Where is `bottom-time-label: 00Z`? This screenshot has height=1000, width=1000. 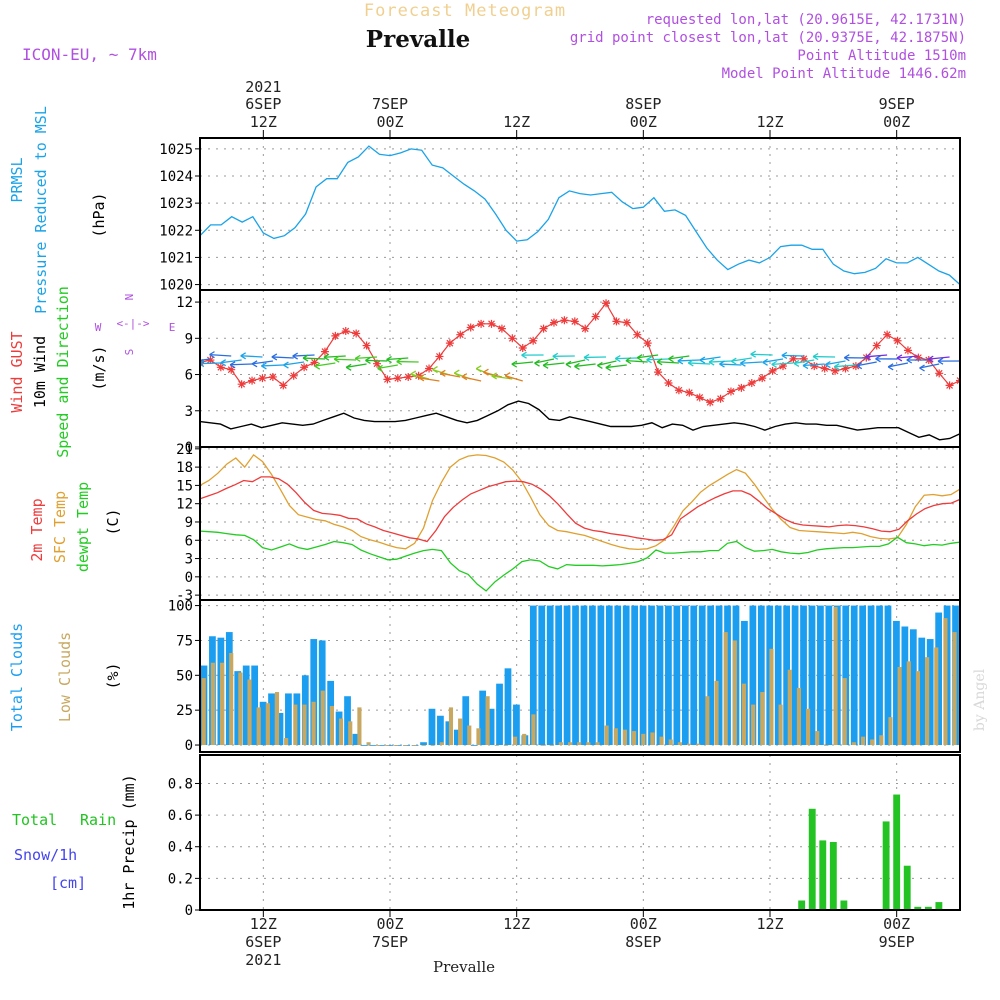 bottom-time-label: 00Z is located at coordinates (643, 924).